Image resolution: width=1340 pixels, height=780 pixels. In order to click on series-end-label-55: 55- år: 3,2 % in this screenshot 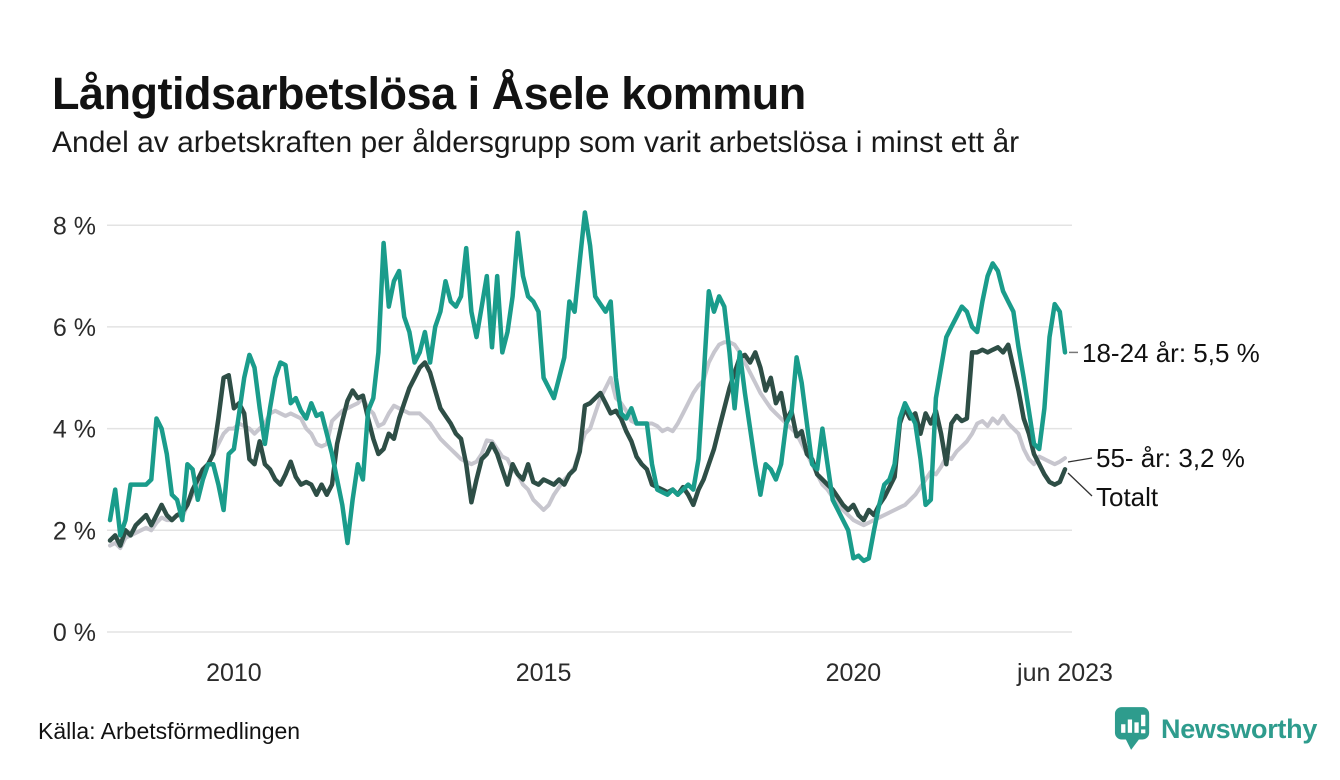, I will do `click(1170, 458)`.